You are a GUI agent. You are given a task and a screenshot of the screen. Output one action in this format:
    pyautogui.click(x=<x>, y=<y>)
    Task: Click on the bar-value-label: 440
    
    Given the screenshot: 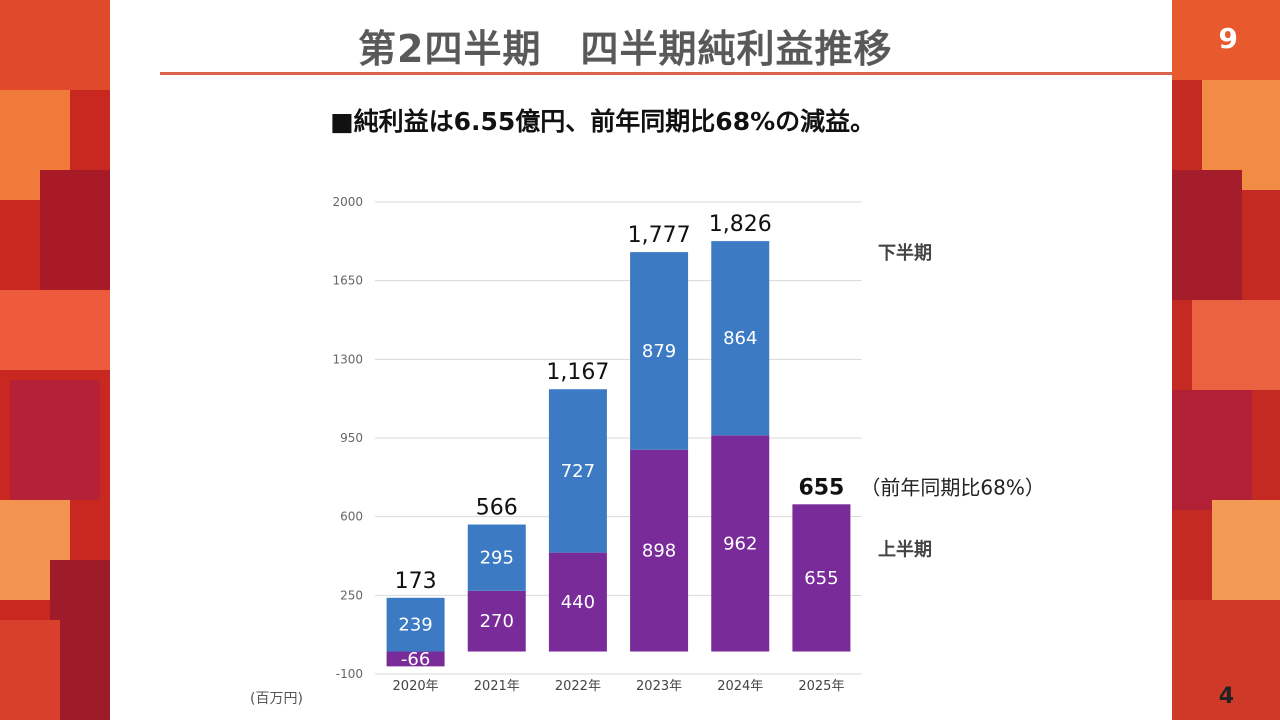 What is the action you would take?
    pyautogui.click(x=578, y=602)
    